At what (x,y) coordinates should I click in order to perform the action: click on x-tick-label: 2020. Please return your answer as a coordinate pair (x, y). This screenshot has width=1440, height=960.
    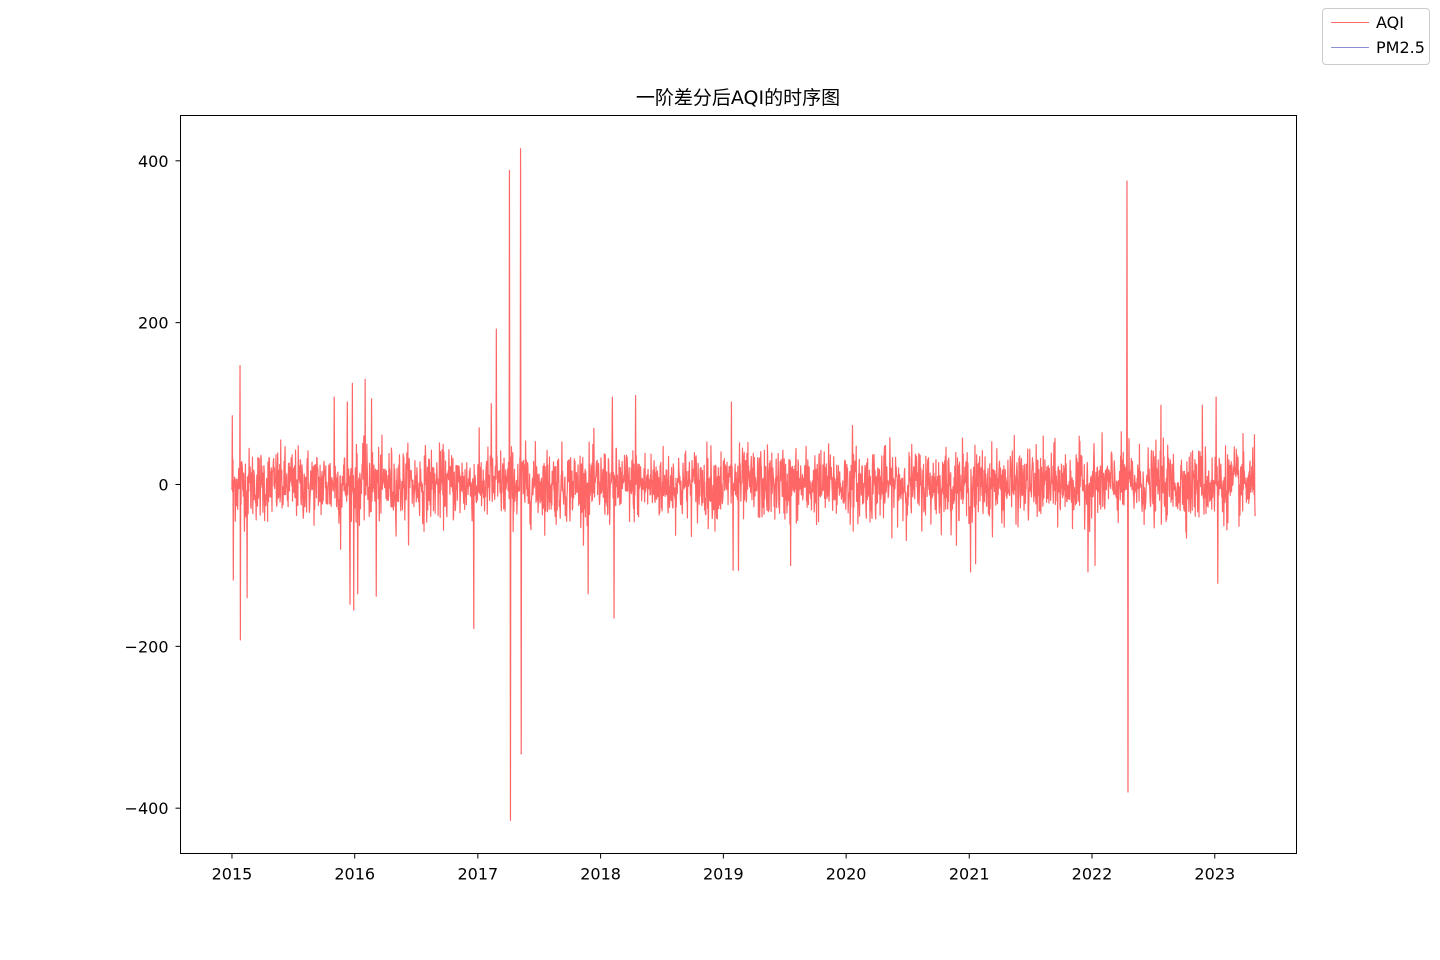
    Looking at the image, I should click on (846, 874).